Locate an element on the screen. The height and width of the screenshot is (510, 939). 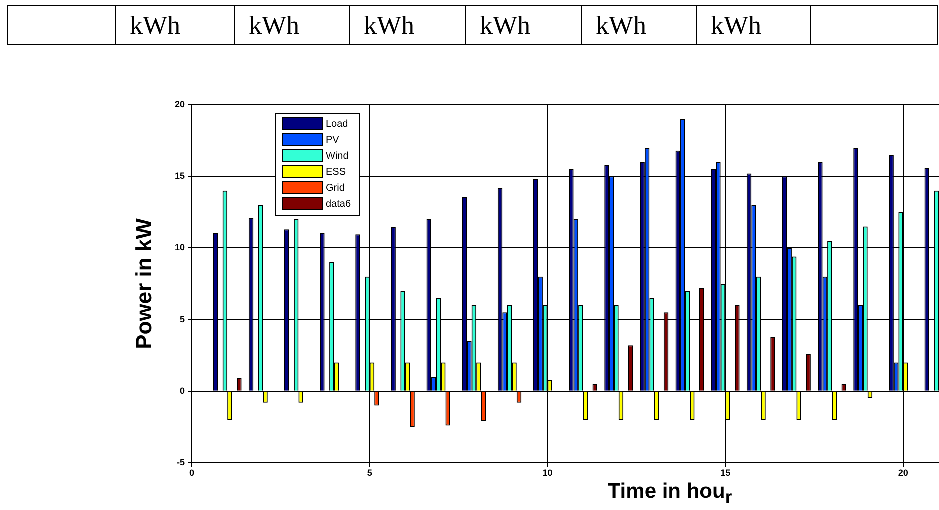
x-axis-title: Time in hou$_{r}$ is located at coordinates (670, 494).